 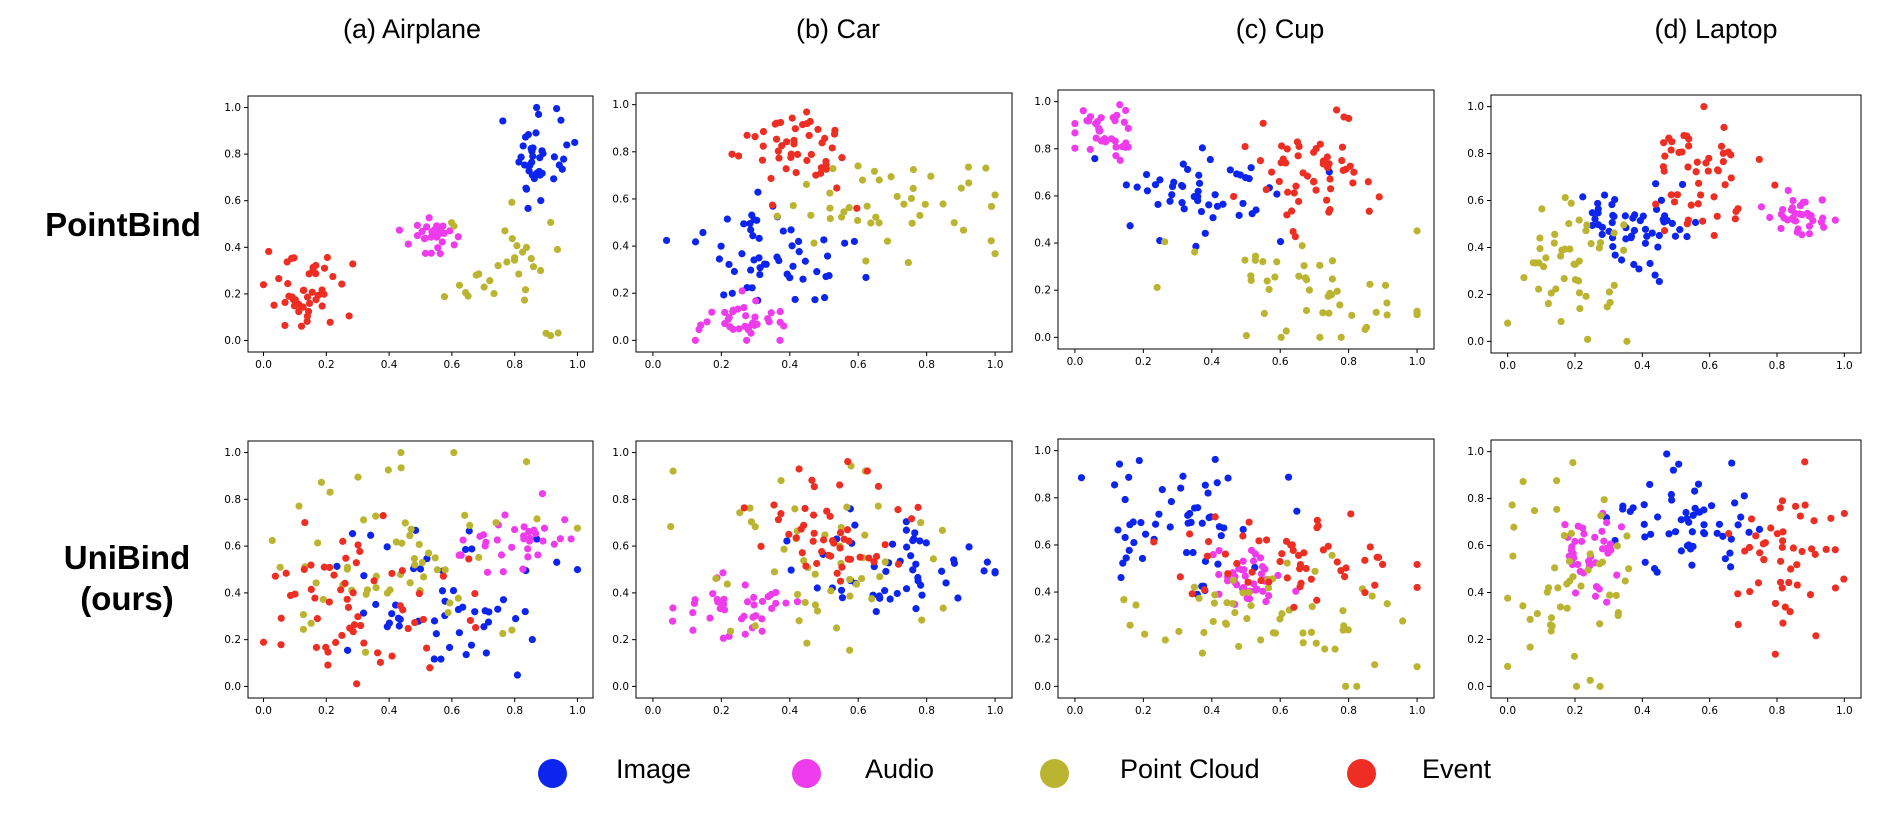 What do you see at coordinates (409, 233) in the screenshot?
I see `scatter-plot: 0.0 0.2 0.4 0.6 0.8 1.0 0.0 0.2 0.4 0.6 0.8 1.0` at bounding box center [409, 233].